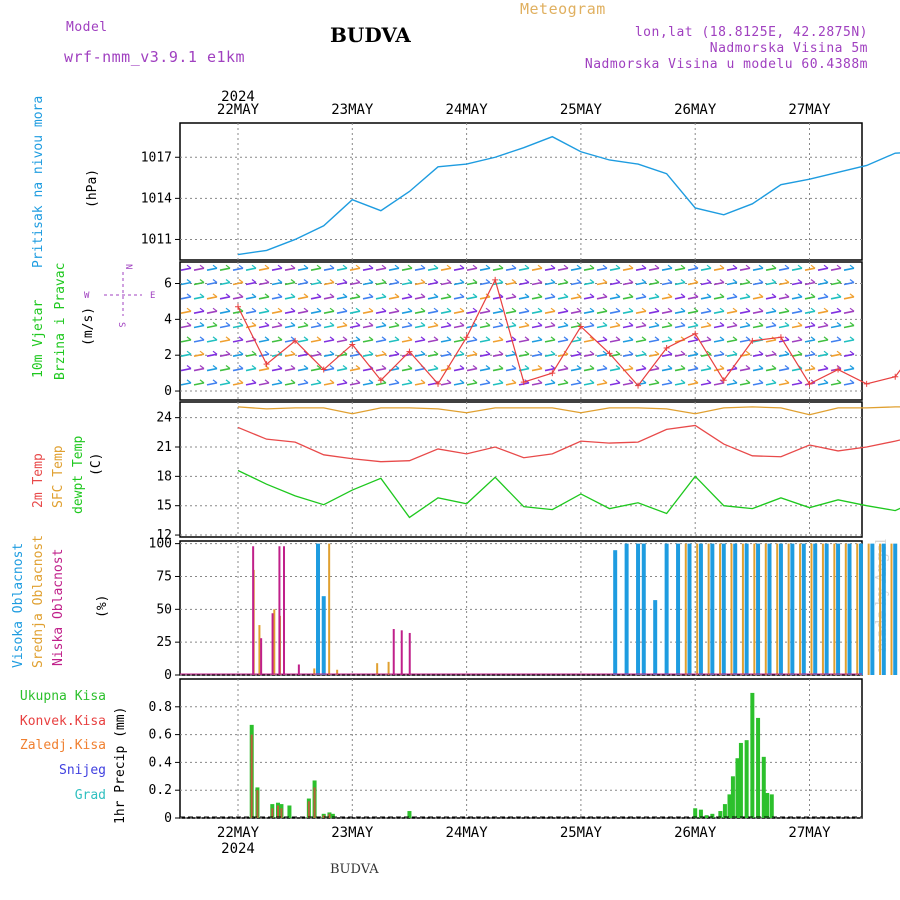  I want to click on top-date-tick: 27MAY, so click(809, 110).